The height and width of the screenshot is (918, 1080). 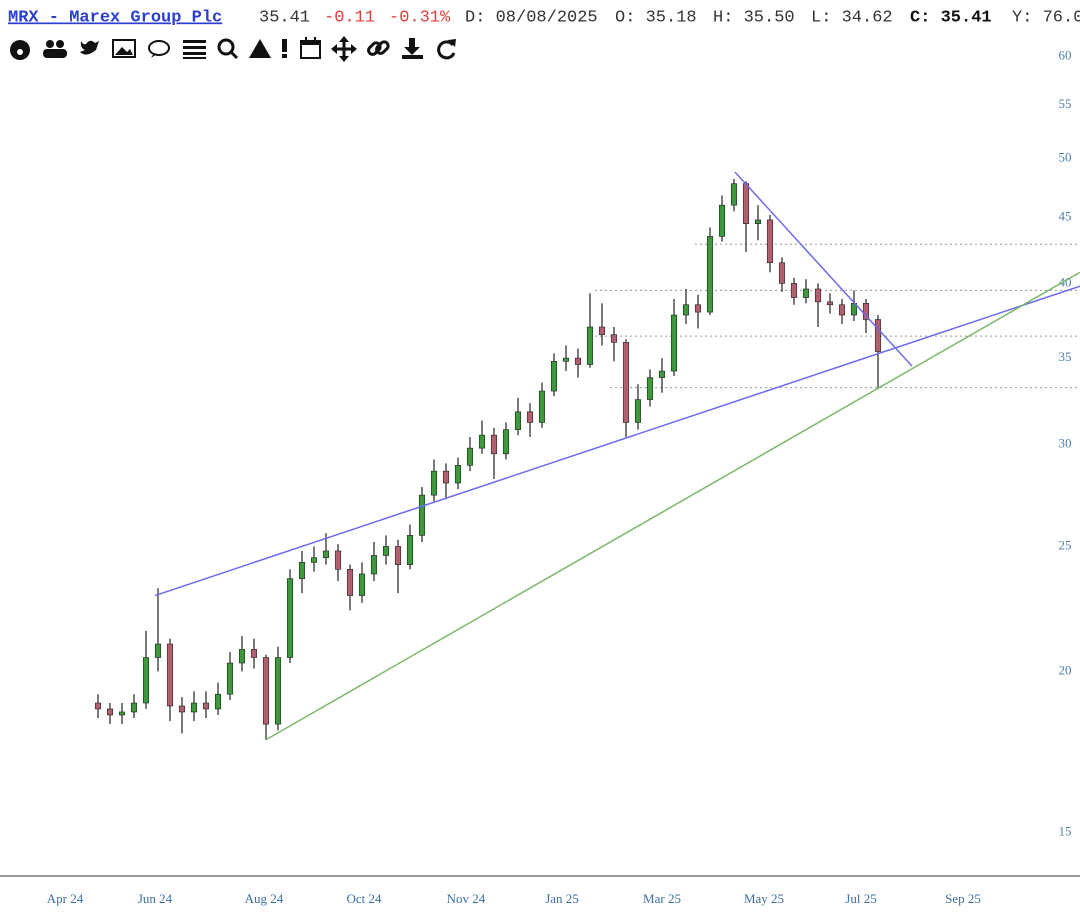 What do you see at coordinates (155, 898) in the screenshot?
I see `x-tick-label: Jun 24` at bounding box center [155, 898].